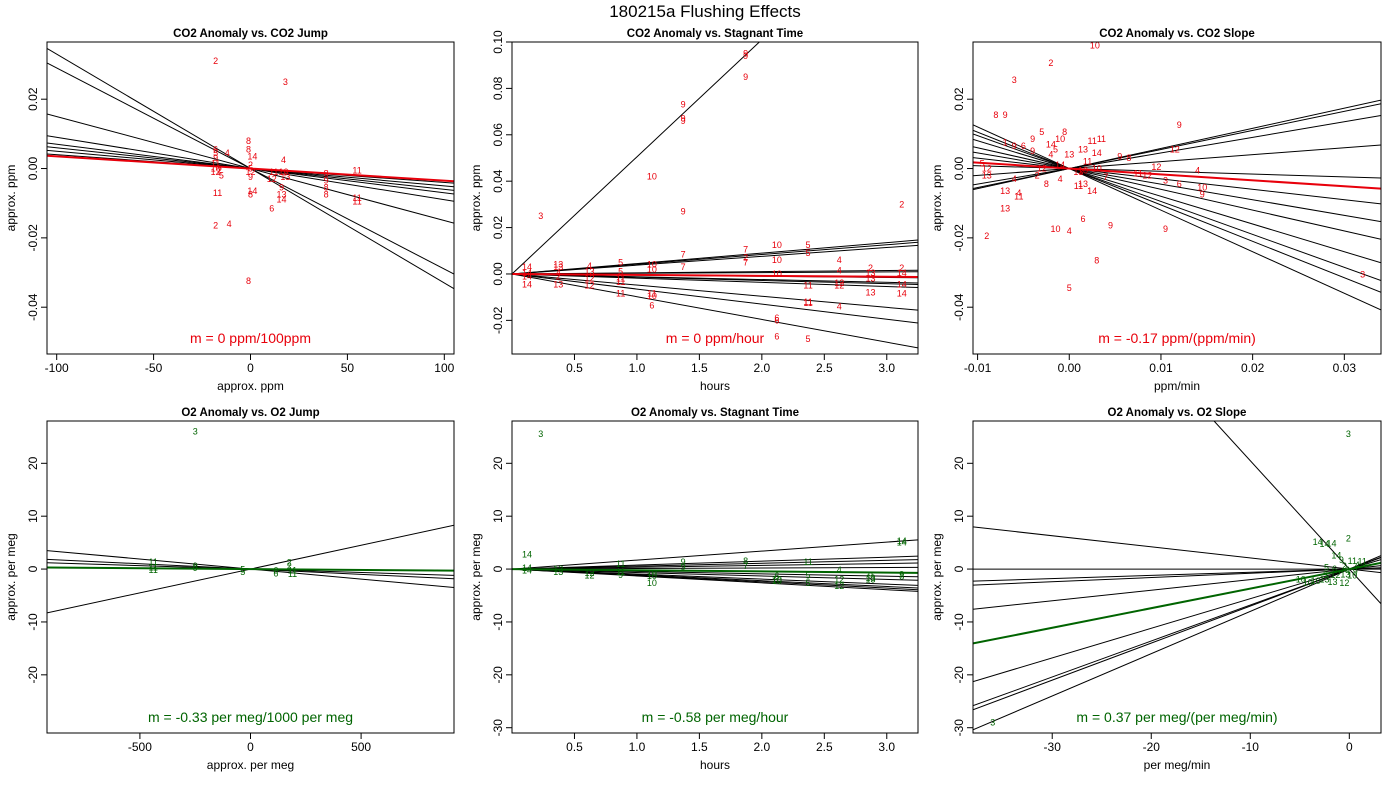 The image size is (1400, 800). What do you see at coordinates (57, 368) in the screenshot?
I see `x-tick-label: -100` at bounding box center [57, 368].